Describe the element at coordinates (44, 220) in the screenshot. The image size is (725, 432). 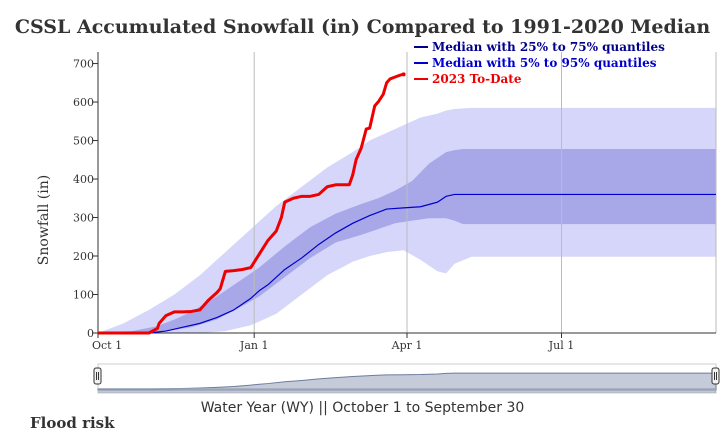
I see `y-axis-label: Snowfall (in)` at that location.